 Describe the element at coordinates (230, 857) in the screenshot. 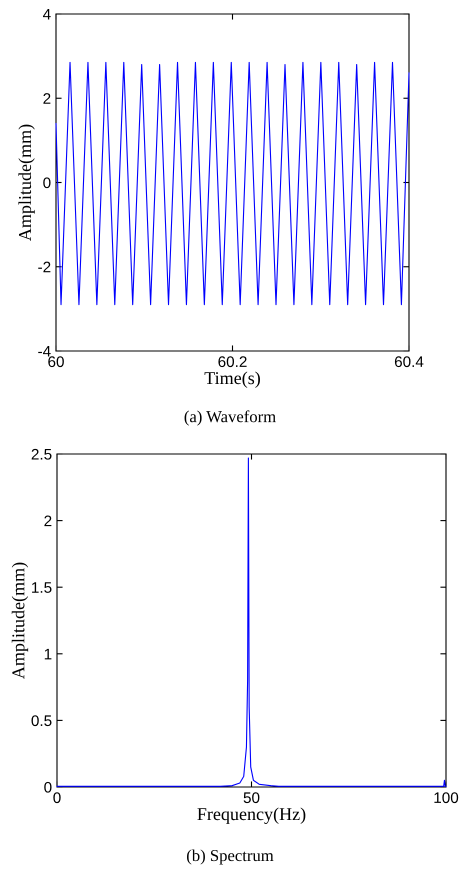

I see `text: (b) Spectrum` at that location.